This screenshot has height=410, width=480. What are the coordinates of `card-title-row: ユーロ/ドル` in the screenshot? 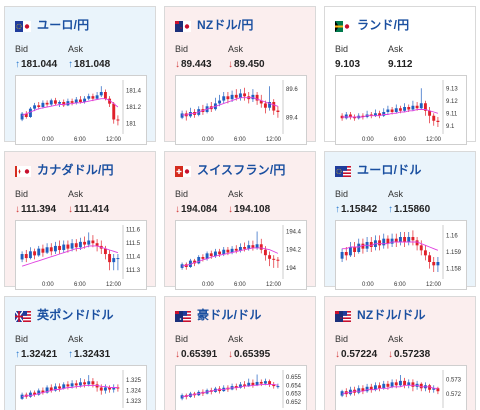 It's located at (378, 169).